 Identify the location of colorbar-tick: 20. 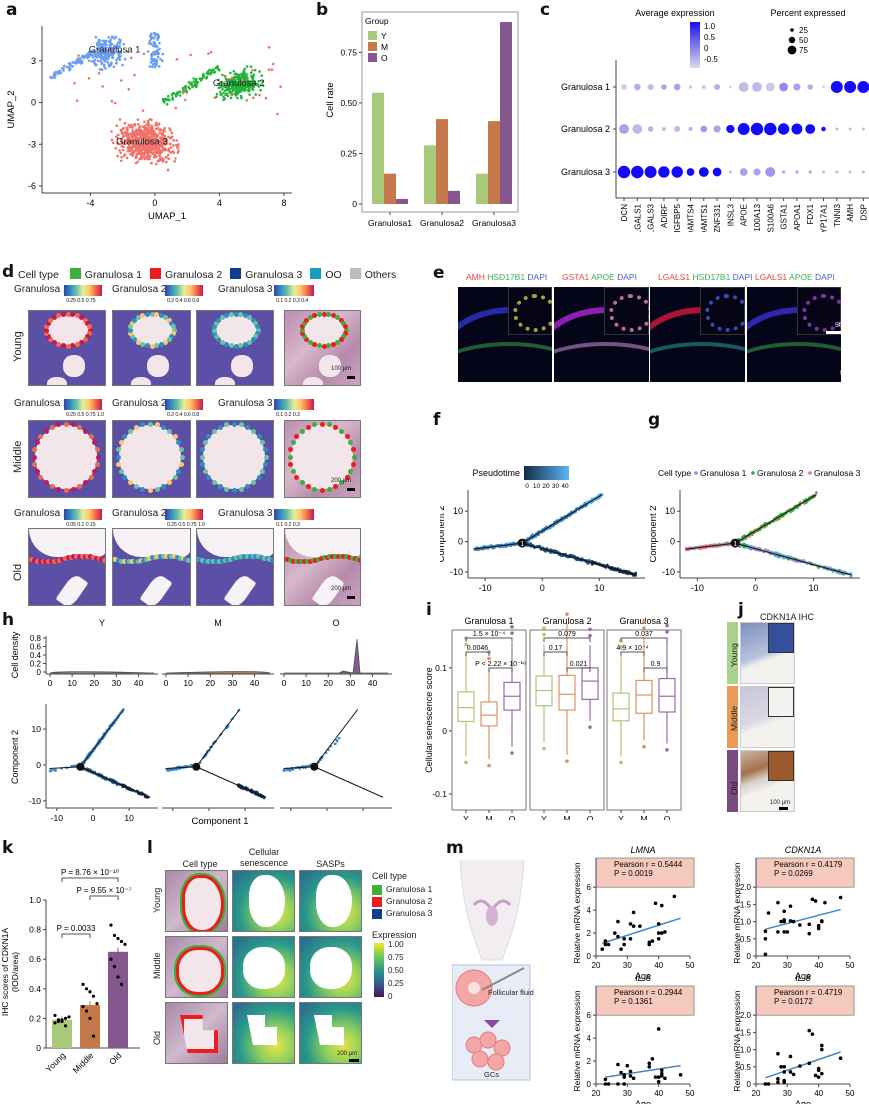
(546, 486).